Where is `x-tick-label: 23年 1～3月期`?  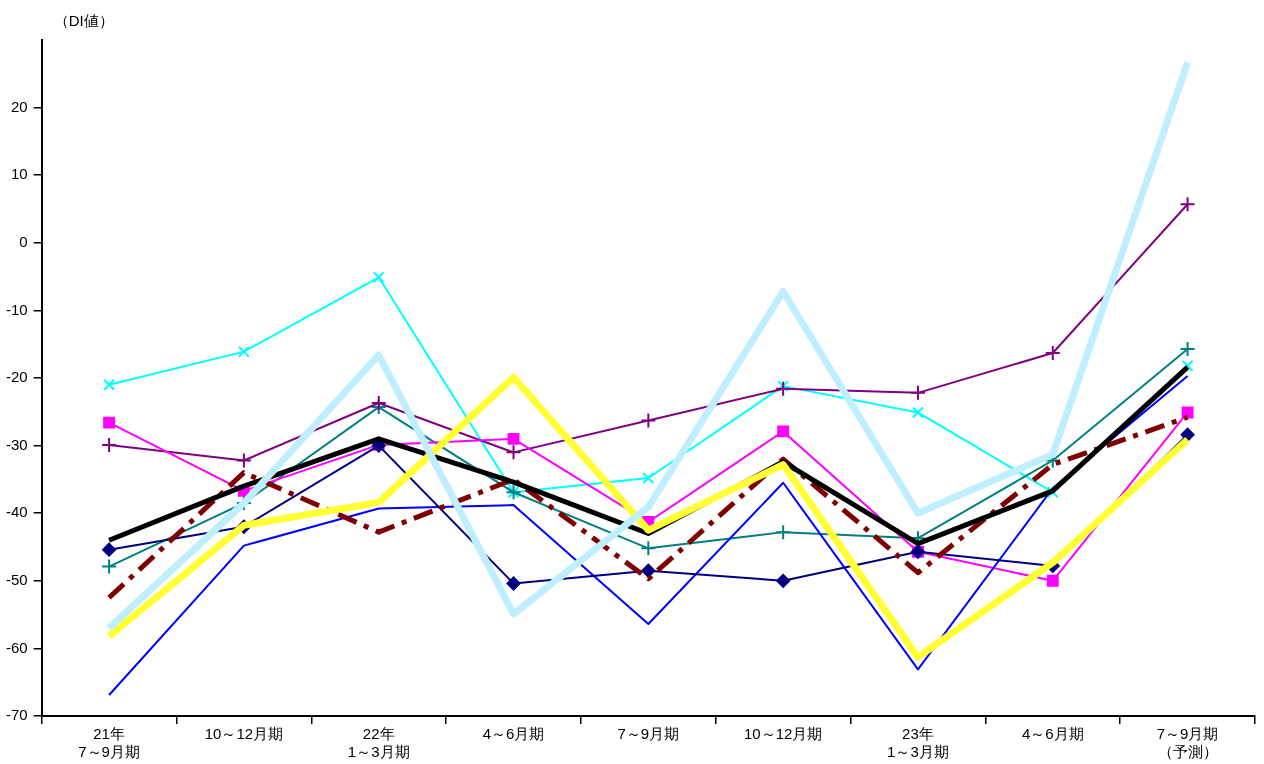 x-tick-label: 23年 1～3月期 is located at coordinates (918, 743).